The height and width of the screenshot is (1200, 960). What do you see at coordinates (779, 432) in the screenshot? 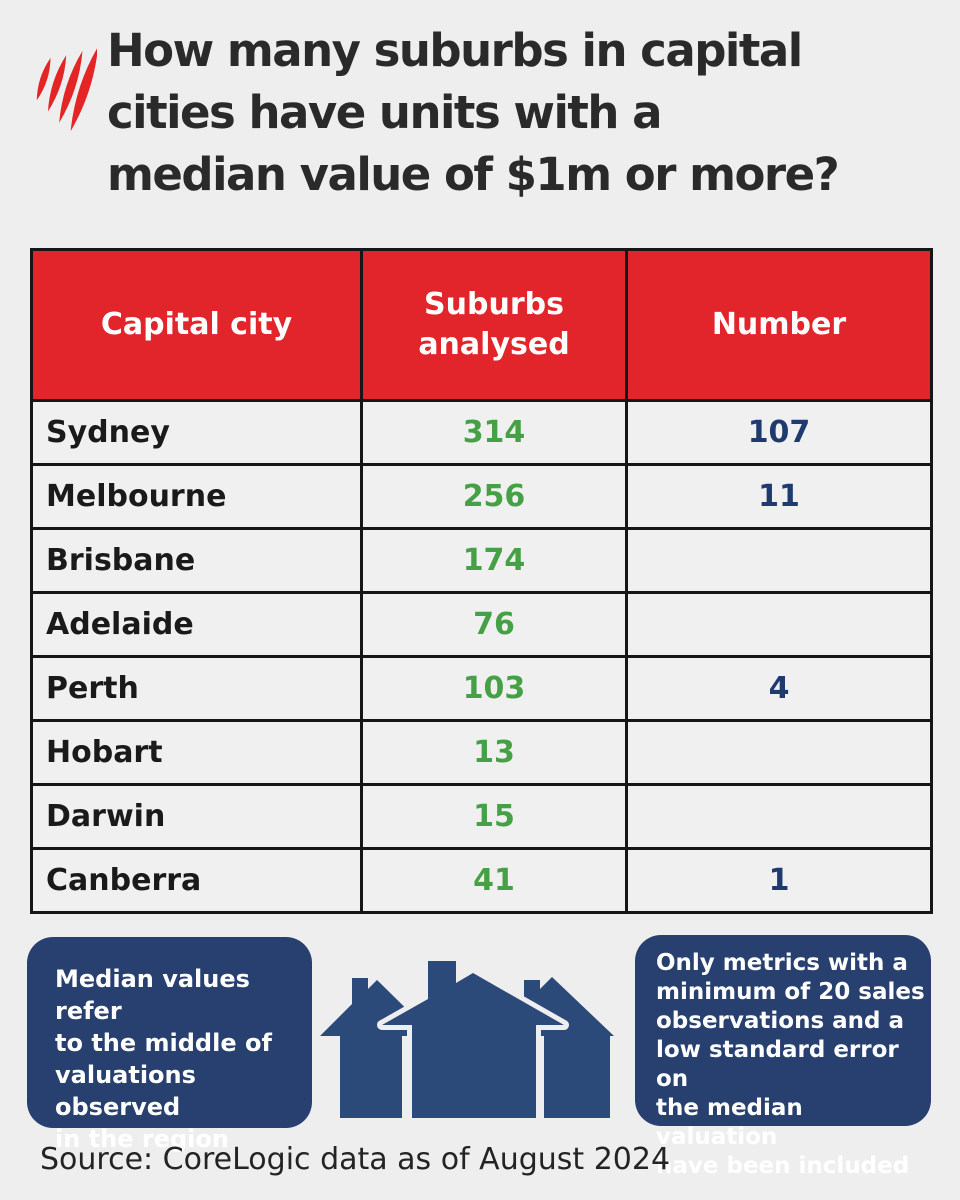
I see `number-cell: 107` at bounding box center [779, 432].